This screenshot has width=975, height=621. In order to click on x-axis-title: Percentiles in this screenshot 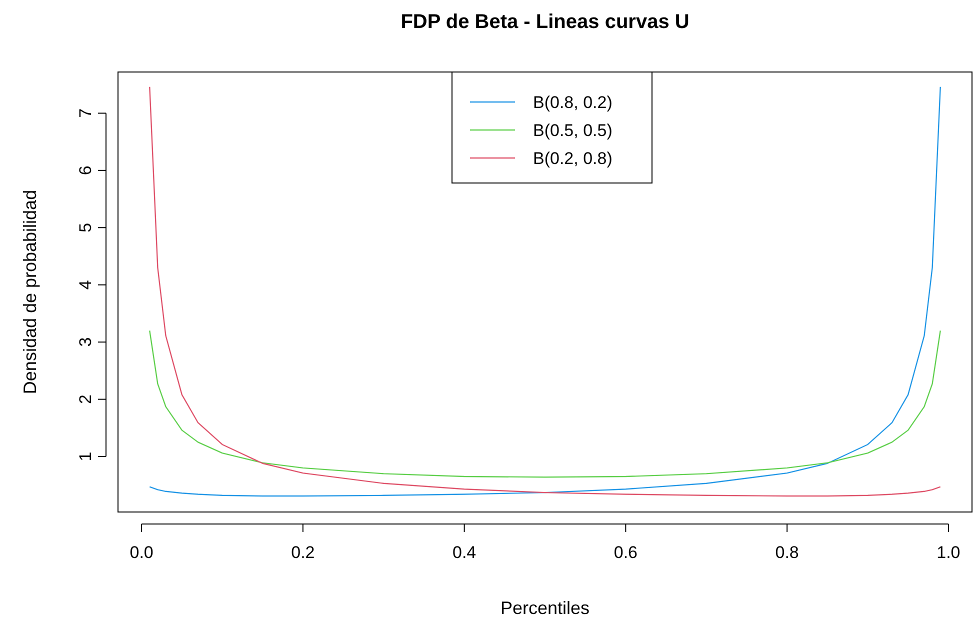, I will do `click(545, 608)`.